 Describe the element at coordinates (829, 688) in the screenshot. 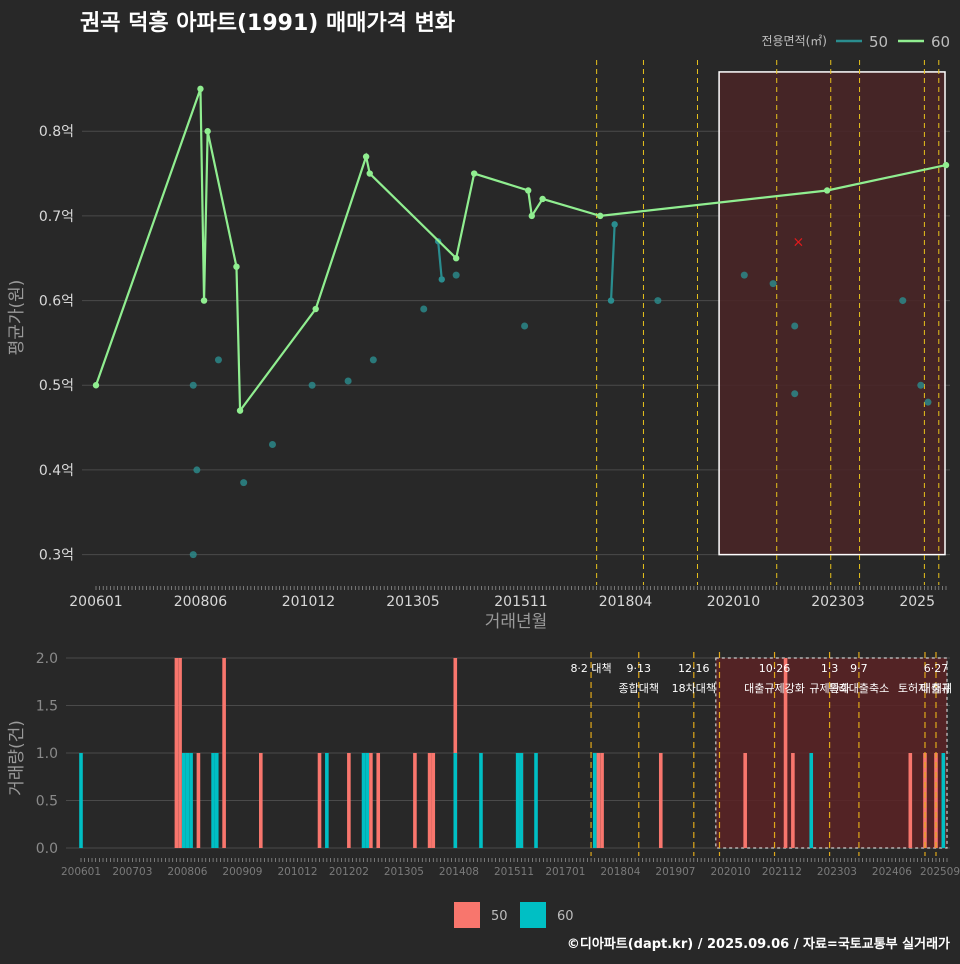

I see `policy-event-sublabel: 규제완화` at that location.